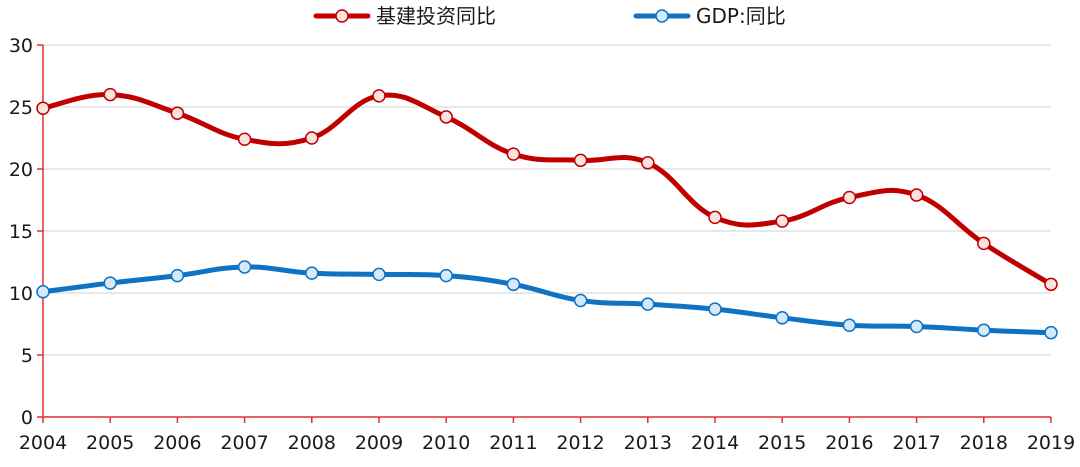 This screenshot has width=1080, height=467. Describe the element at coordinates (436, 16) in the screenshot. I see `legend-label: 基建投资同比` at that location.